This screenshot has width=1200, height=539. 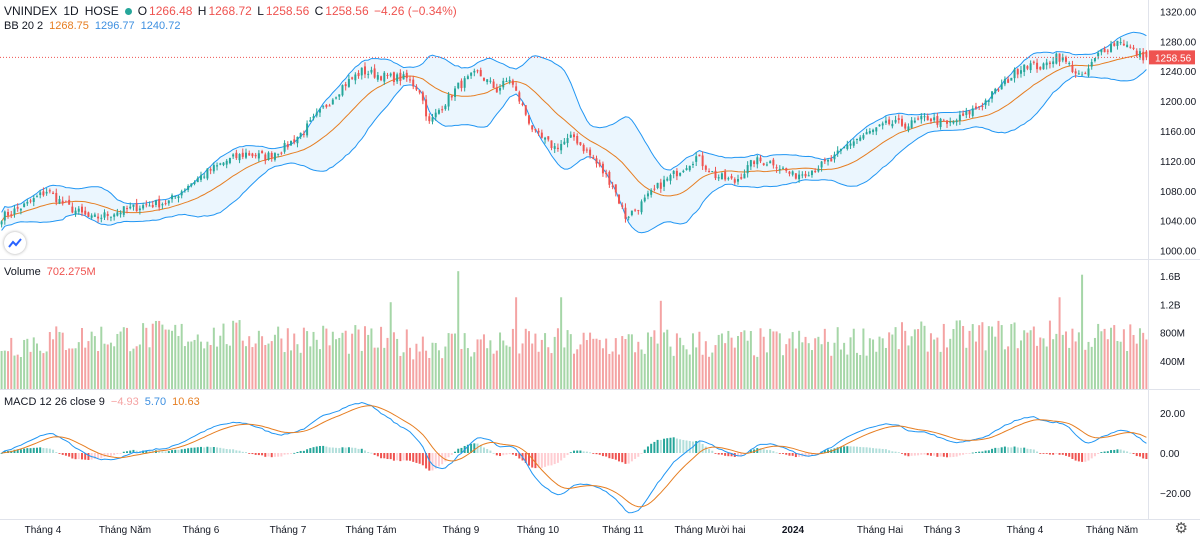 I want to click on volume-legend: Volume 702.275M, so click(x=50, y=272).